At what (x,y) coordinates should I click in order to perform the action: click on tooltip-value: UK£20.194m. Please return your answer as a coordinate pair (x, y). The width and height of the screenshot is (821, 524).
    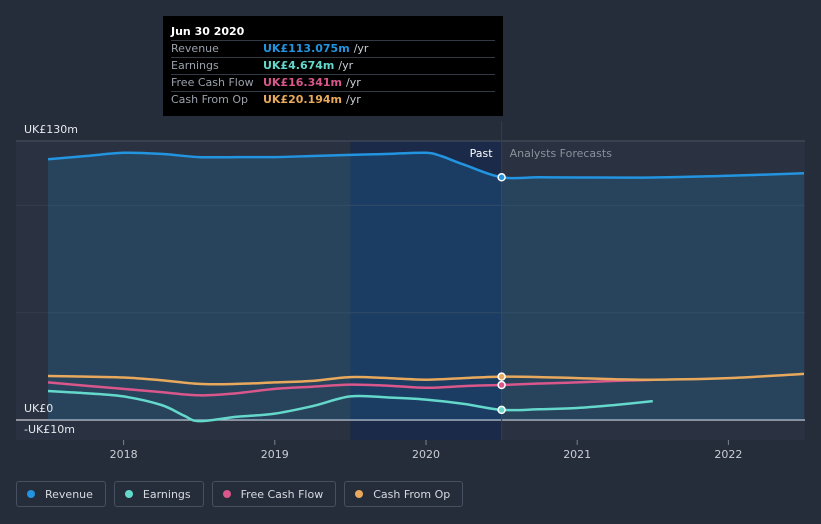
    Looking at the image, I should click on (303, 99).